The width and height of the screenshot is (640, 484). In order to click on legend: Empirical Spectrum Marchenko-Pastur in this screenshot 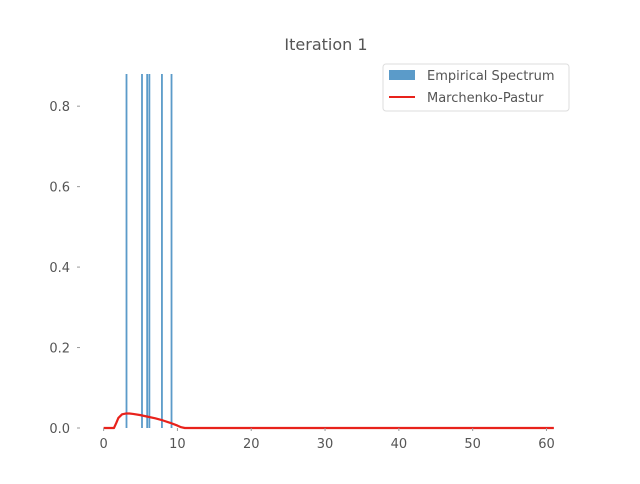, I will do `click(476, 87)`.